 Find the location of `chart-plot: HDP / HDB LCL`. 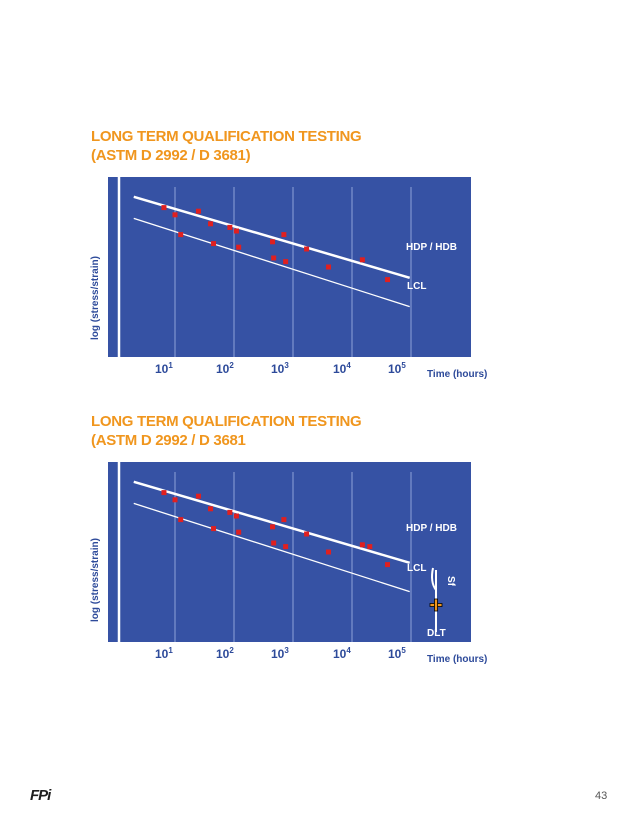

chart-plot: HDP / HDB LCL is located at coordinates (287, 267).